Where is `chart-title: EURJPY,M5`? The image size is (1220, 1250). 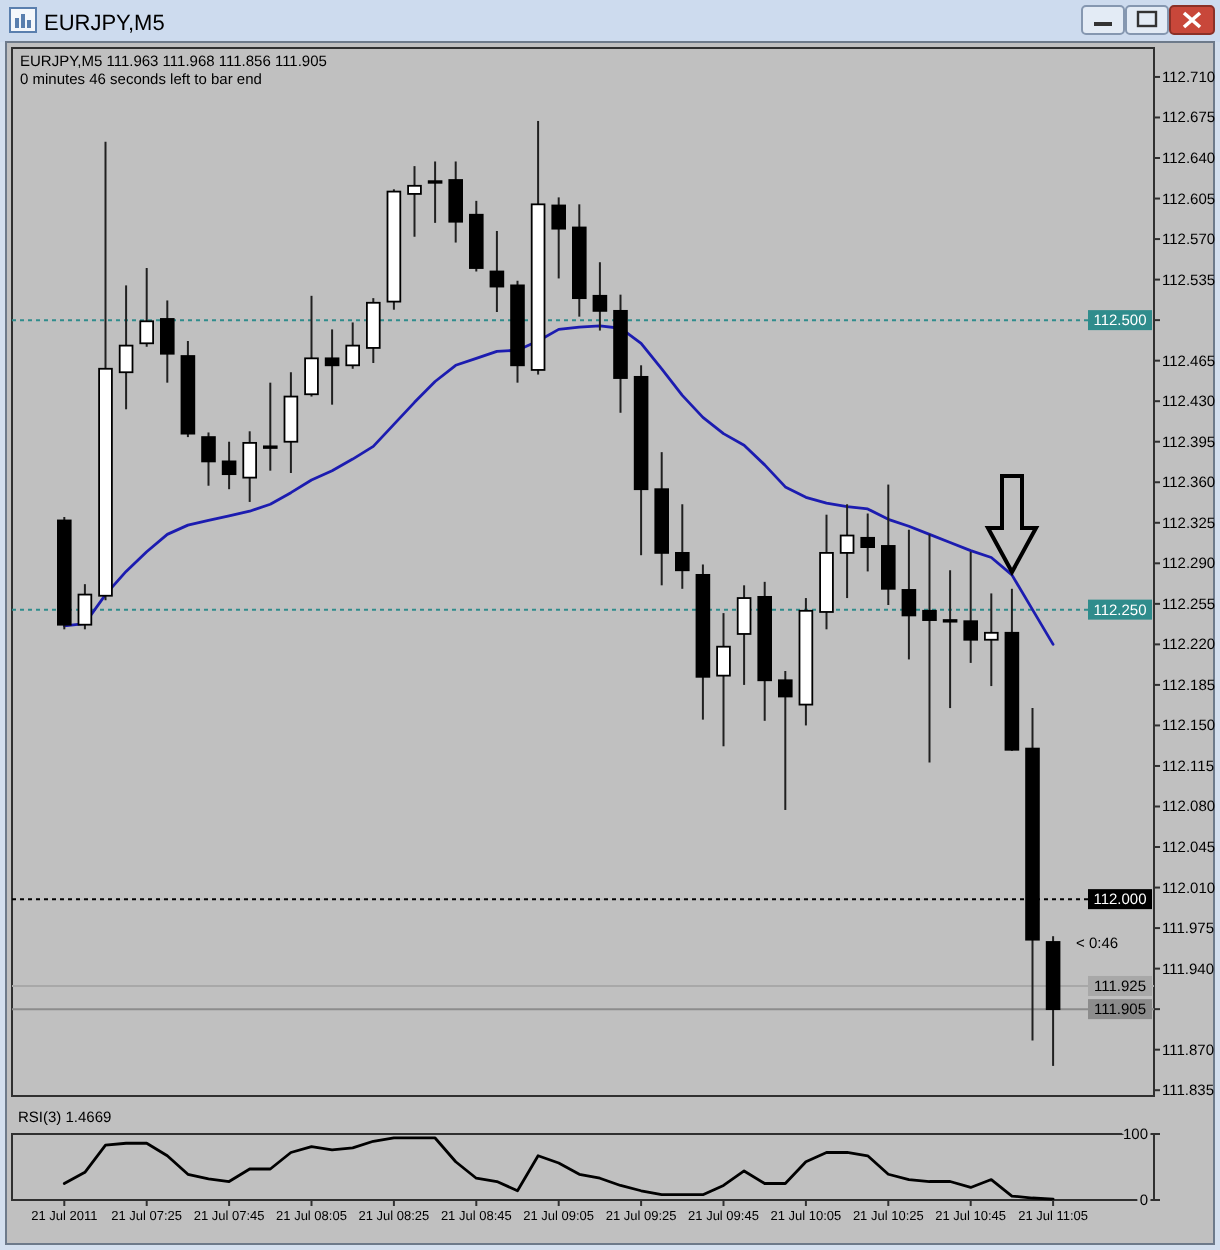 chart-title: EURJPY,M5 is located at coordinates (104, 24).